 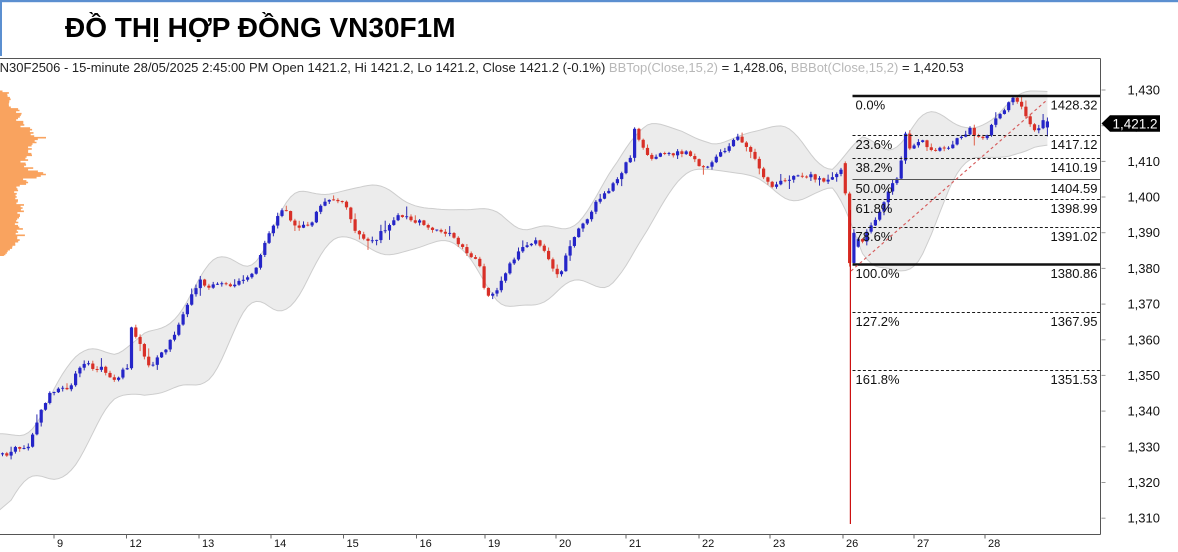 I want to click on svg-text: 16, so click(x=426, y=542).